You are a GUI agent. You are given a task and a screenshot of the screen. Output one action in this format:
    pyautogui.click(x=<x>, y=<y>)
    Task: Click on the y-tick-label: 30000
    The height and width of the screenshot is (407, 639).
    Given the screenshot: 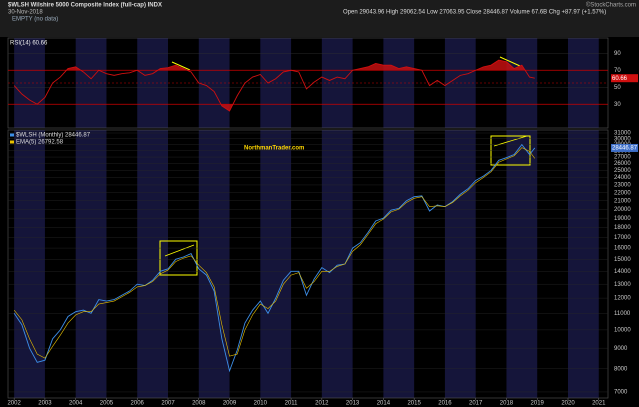 What is the action you would take?
    pyautogui.click(x=622, y=139)
    